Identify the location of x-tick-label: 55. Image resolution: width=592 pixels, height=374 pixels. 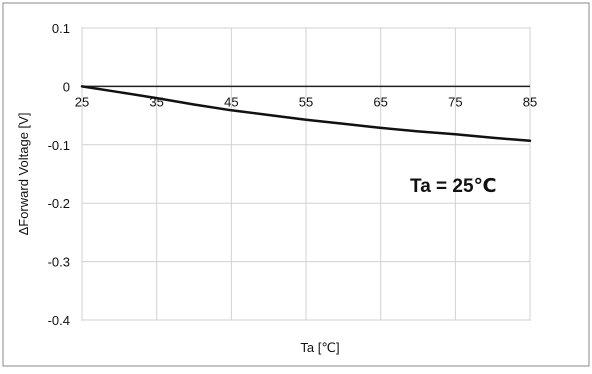
(306, 101).